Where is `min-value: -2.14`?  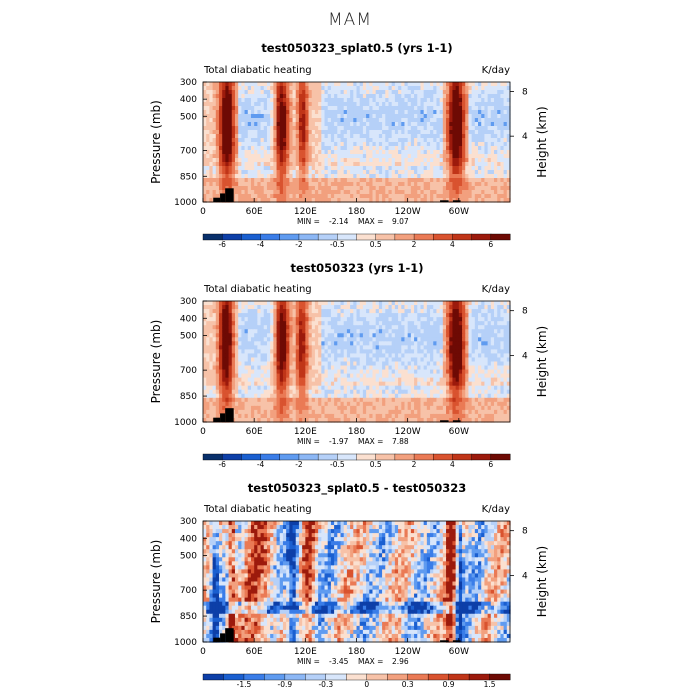
min-value: -2.14 is located at coordinates (339, 221).